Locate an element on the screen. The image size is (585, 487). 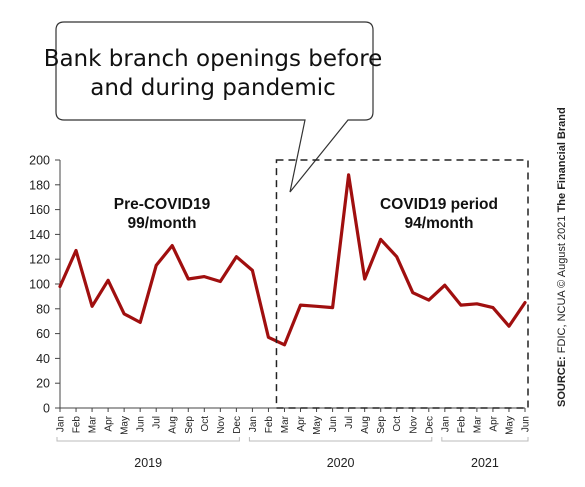
pre-covid-label: Pre-COVID19 is located at coordinates (162, 204).